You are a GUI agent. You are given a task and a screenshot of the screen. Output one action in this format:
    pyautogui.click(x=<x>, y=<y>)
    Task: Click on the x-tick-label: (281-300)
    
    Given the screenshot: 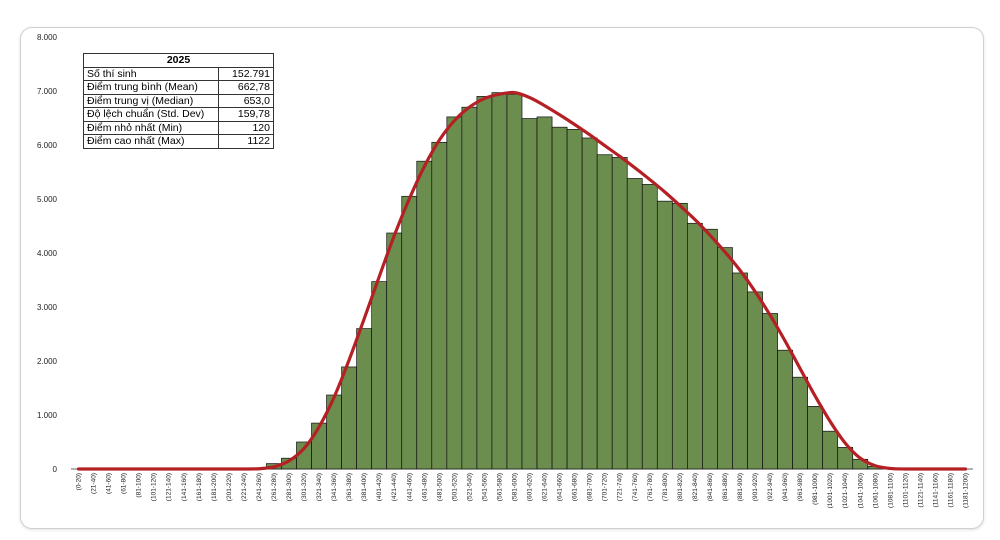 What is the action you would take?
    pyautogui.click(x=289, y=487)
    